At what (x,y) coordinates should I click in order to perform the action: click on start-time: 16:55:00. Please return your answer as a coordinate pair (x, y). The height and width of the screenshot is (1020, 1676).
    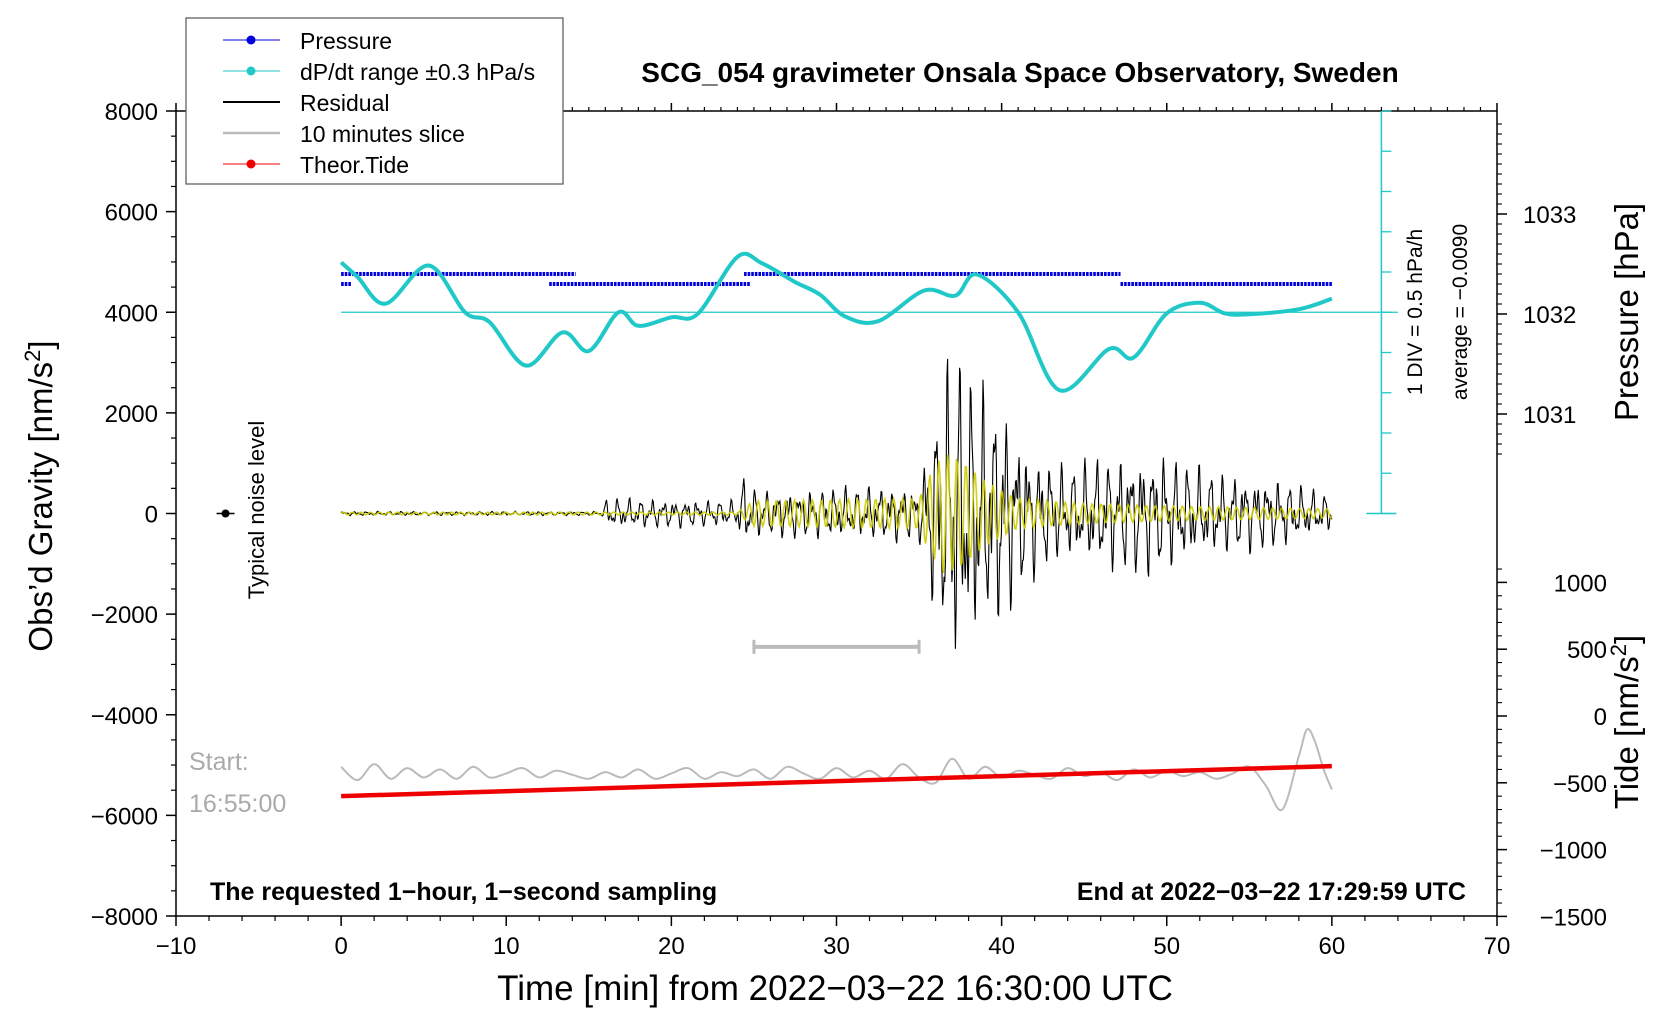
    Looking at the image, I should click on (237, 804).